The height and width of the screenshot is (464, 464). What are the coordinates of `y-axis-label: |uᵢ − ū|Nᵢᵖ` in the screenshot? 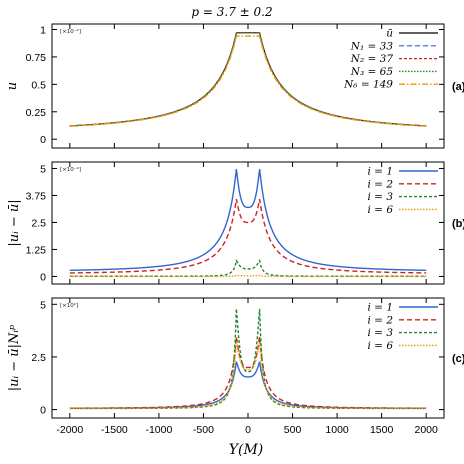 It's located at (14, 358).